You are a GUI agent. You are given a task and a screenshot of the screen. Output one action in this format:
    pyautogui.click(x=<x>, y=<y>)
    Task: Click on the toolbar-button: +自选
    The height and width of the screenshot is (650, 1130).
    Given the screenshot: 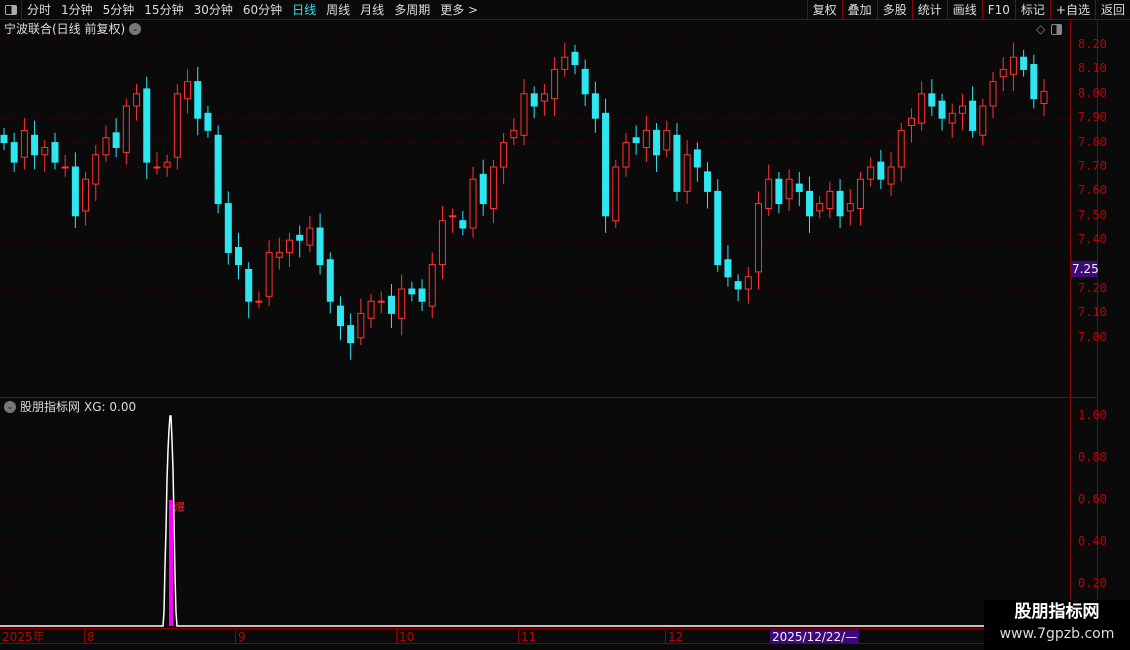 What is the action you would take?
    pyautogui.click(x=1072, y=10)
    